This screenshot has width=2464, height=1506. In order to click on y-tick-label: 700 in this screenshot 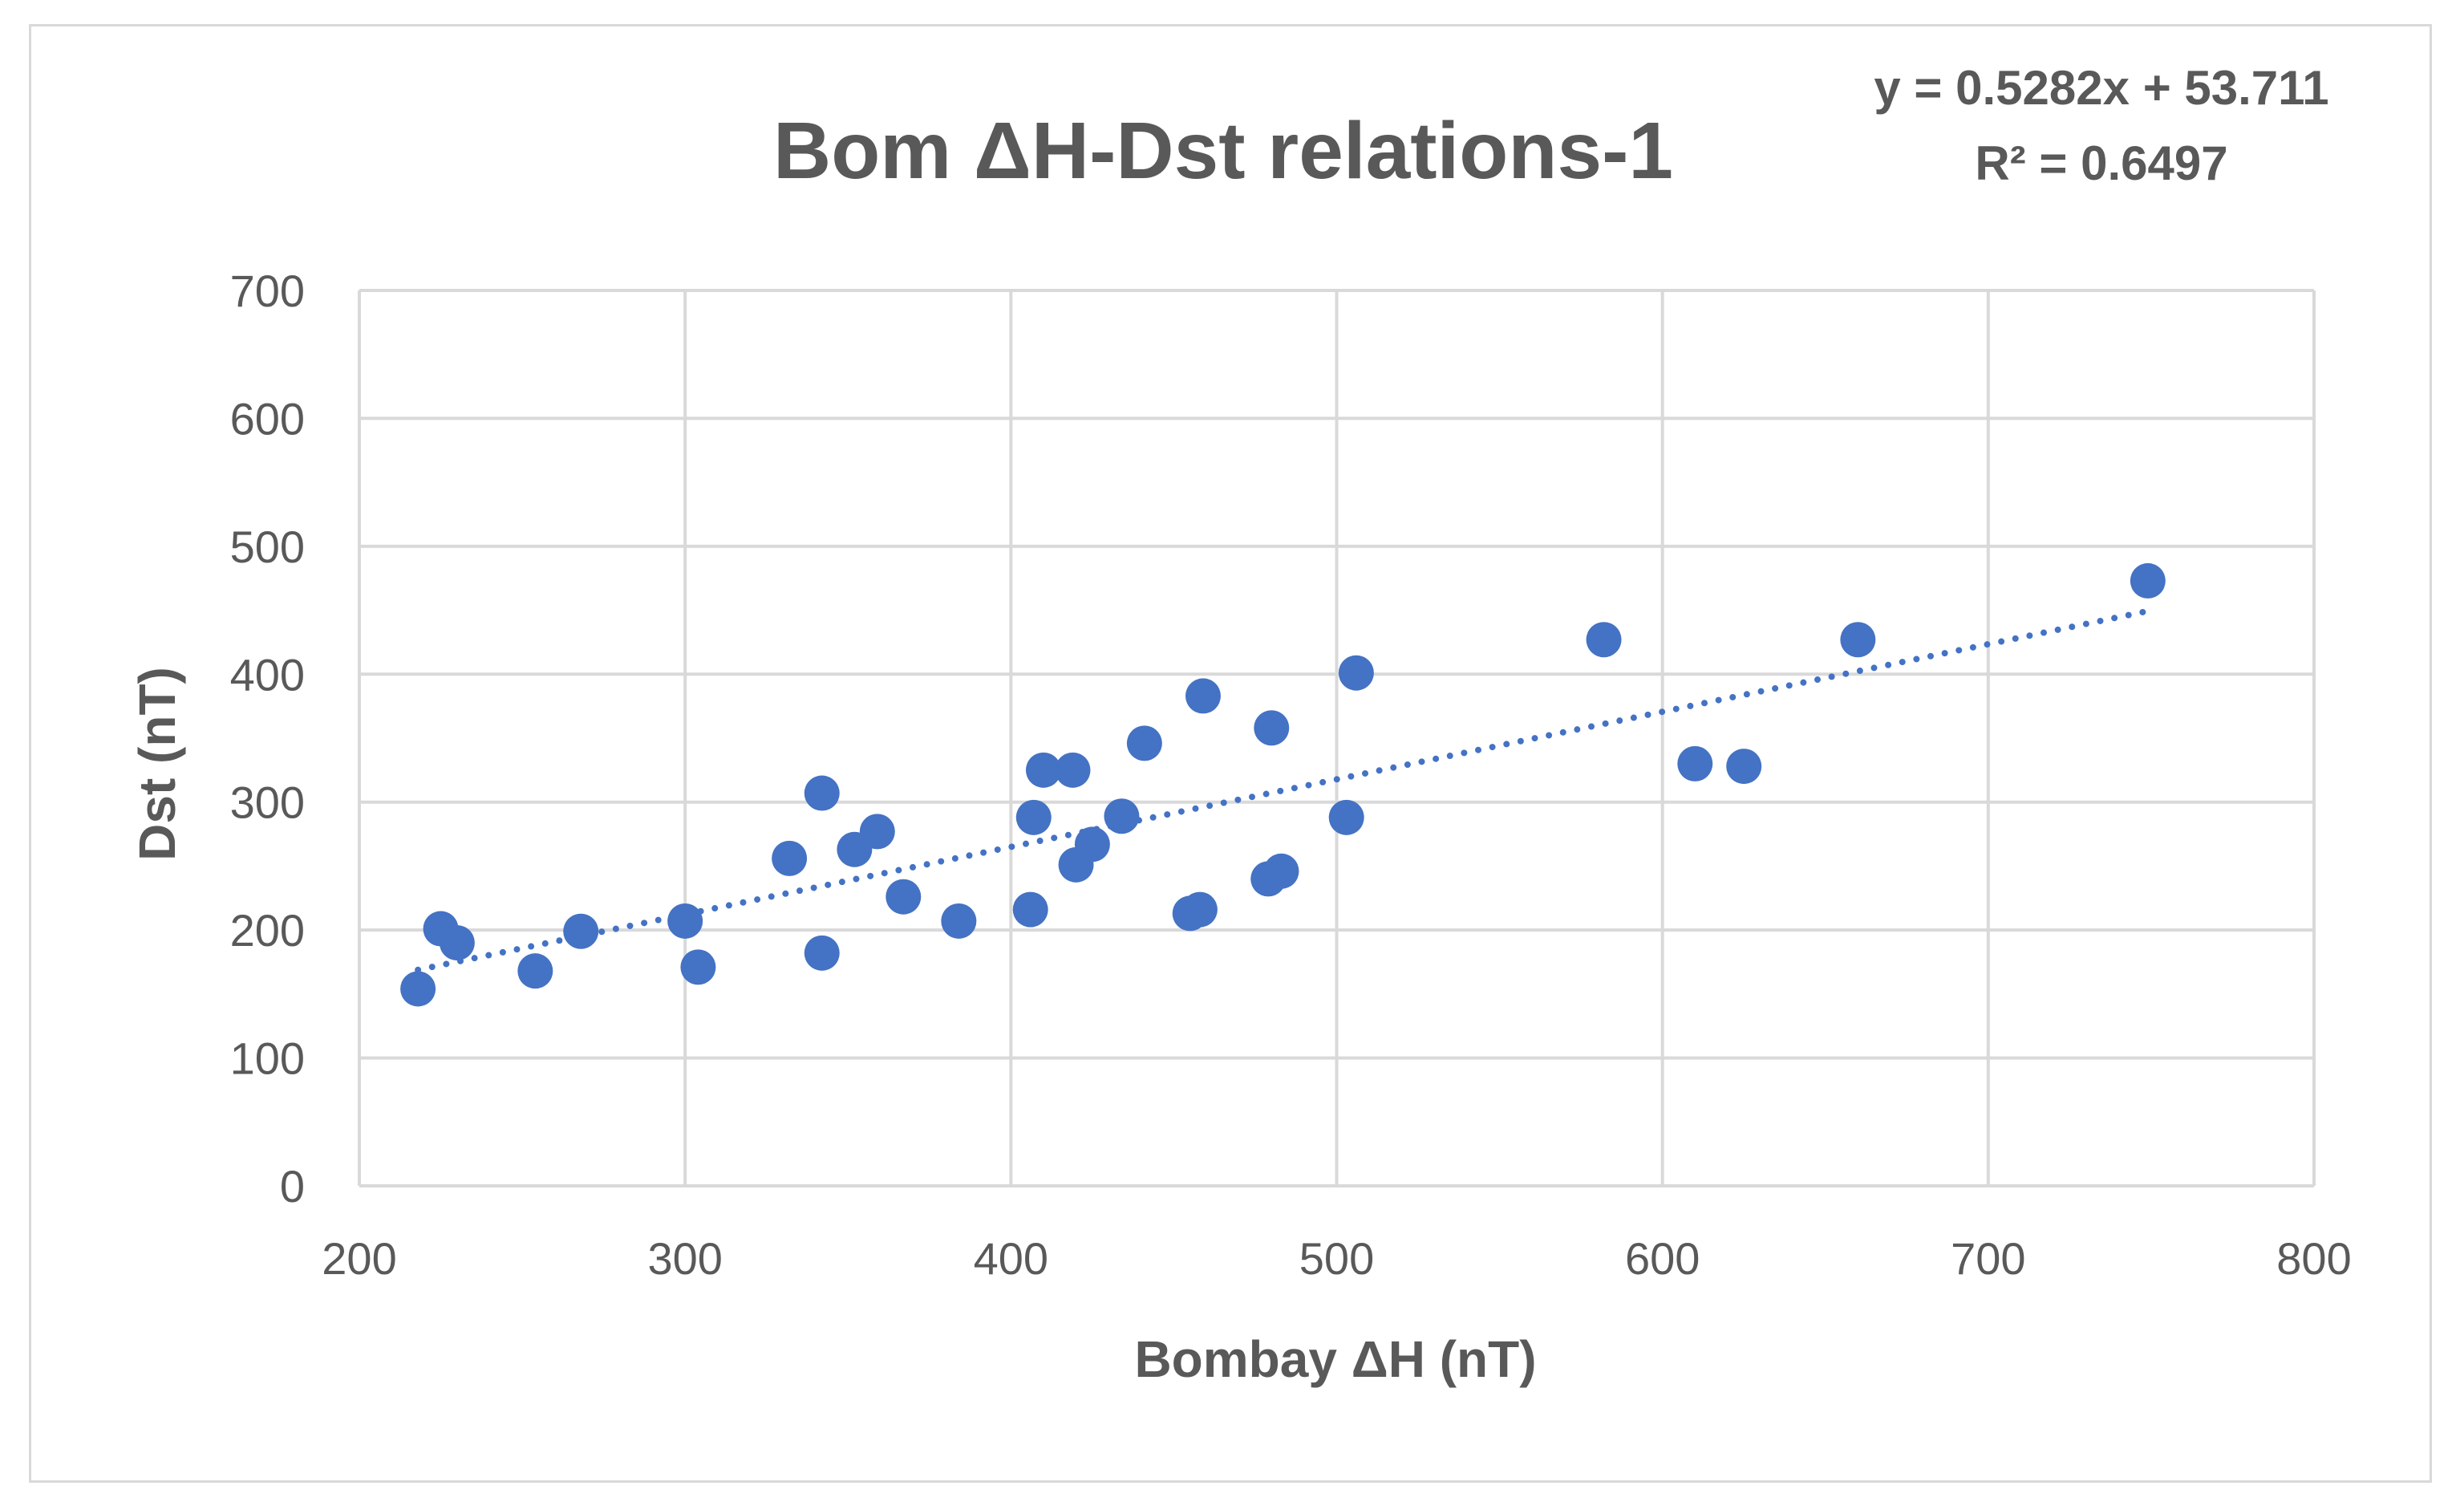, I will do `click(267, 291)`.